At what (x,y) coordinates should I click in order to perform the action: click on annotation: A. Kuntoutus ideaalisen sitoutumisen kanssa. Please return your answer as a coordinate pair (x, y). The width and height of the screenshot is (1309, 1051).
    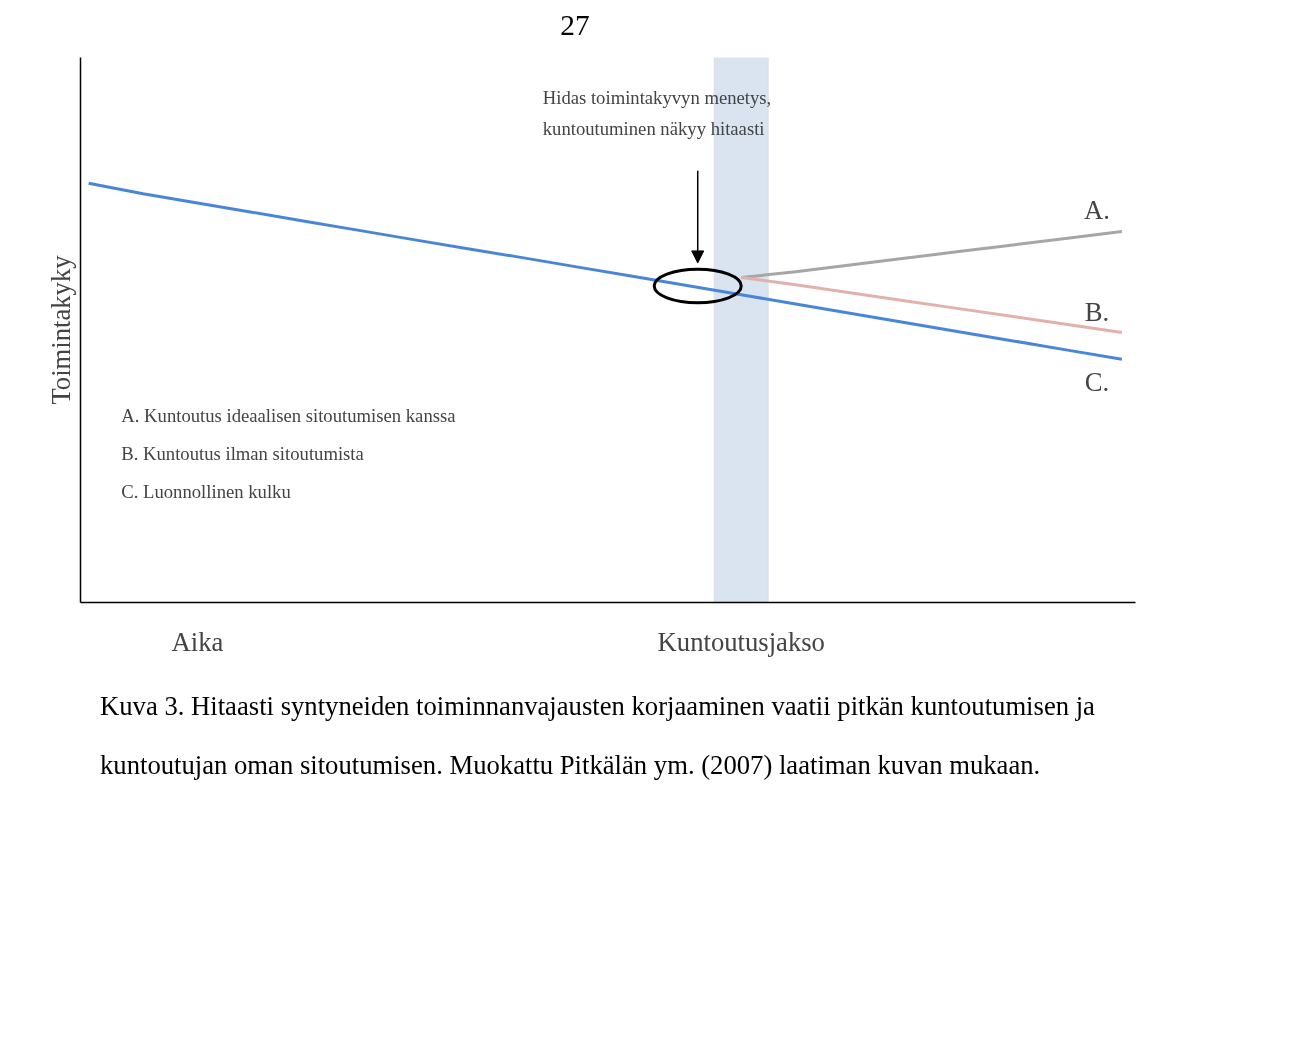
    Looking at the image, I should click on (289, 416).